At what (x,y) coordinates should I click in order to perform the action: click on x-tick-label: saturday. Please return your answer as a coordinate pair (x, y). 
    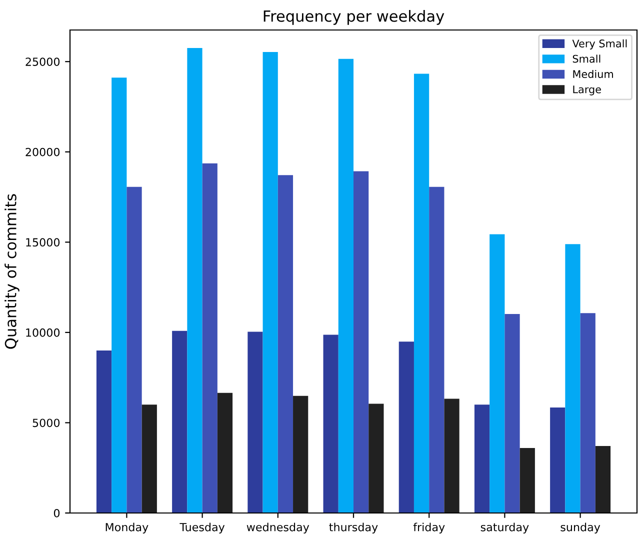
    Looking at the image, I should click on (504, 528).